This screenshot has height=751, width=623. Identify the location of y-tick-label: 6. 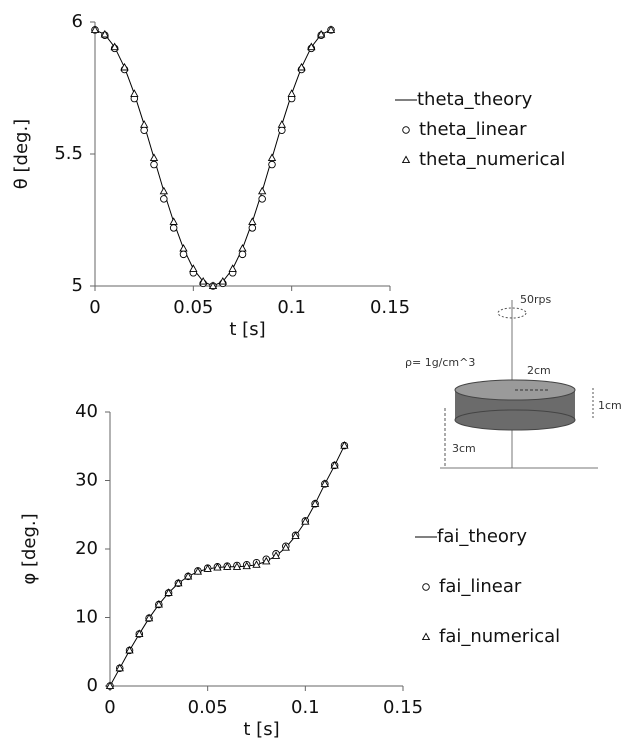
(77, 21).